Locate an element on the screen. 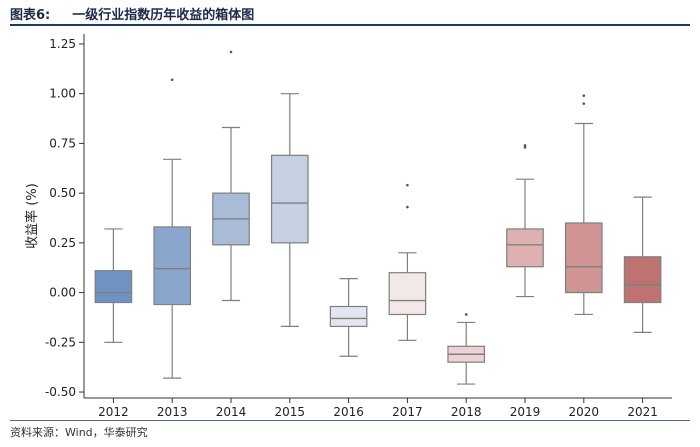 This screenshot has height=447, width=700. title-rule is located at coordinates (350, 25).